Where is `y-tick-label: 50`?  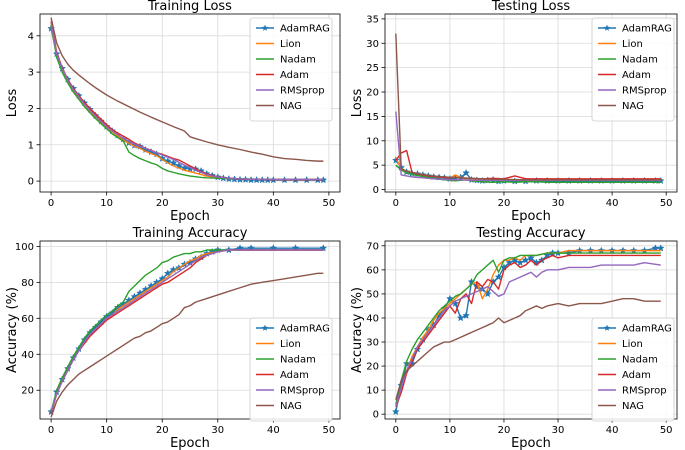 y-tick-label: 50 is located at coordinates (372, 294).